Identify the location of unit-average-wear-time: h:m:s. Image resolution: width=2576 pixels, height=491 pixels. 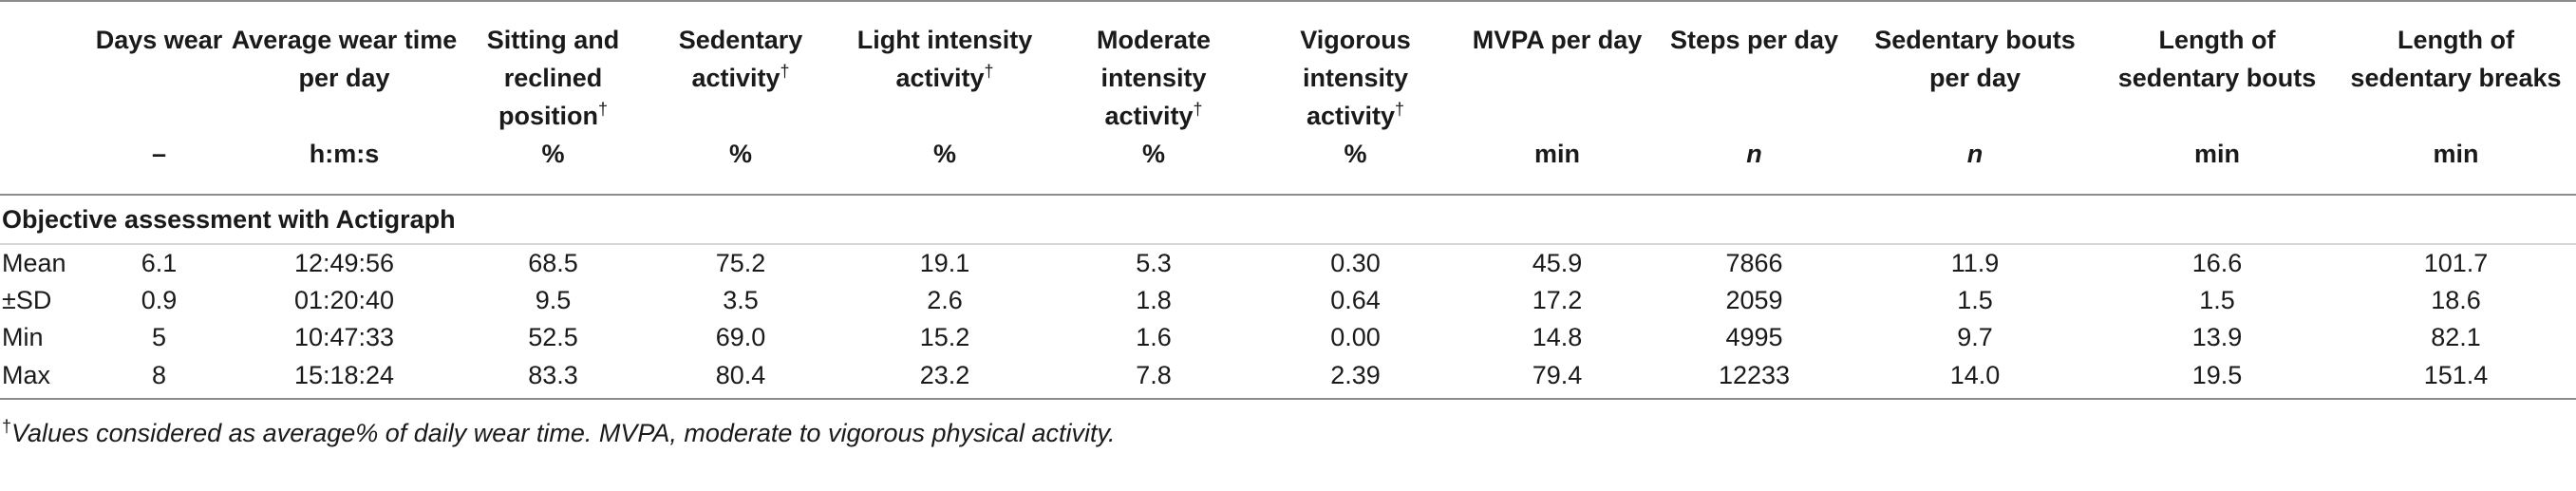
(344, 154).